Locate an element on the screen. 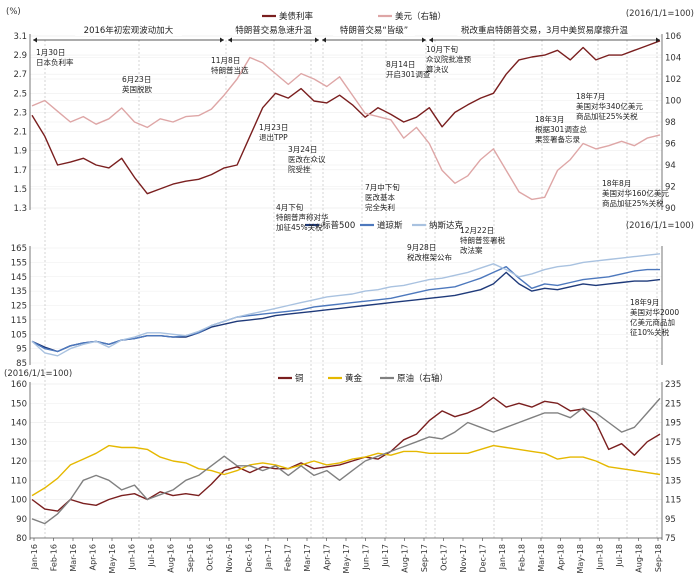 The height and width of the screenshot is (573, 700). p3-tick-left-5: 110 is located at coordinates (19, 481).